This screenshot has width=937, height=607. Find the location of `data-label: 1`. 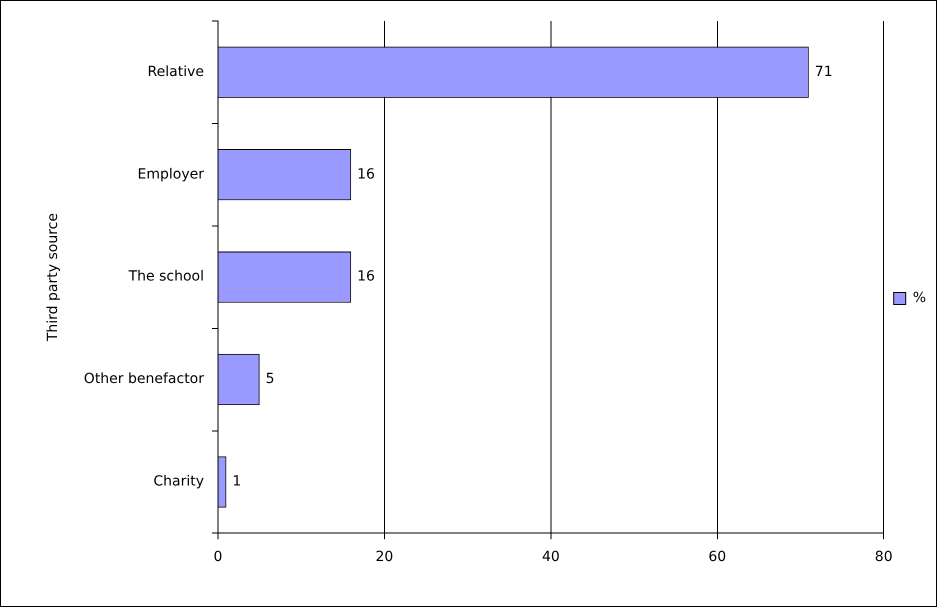

data-label: 1 is located at coordinates (237, 482).